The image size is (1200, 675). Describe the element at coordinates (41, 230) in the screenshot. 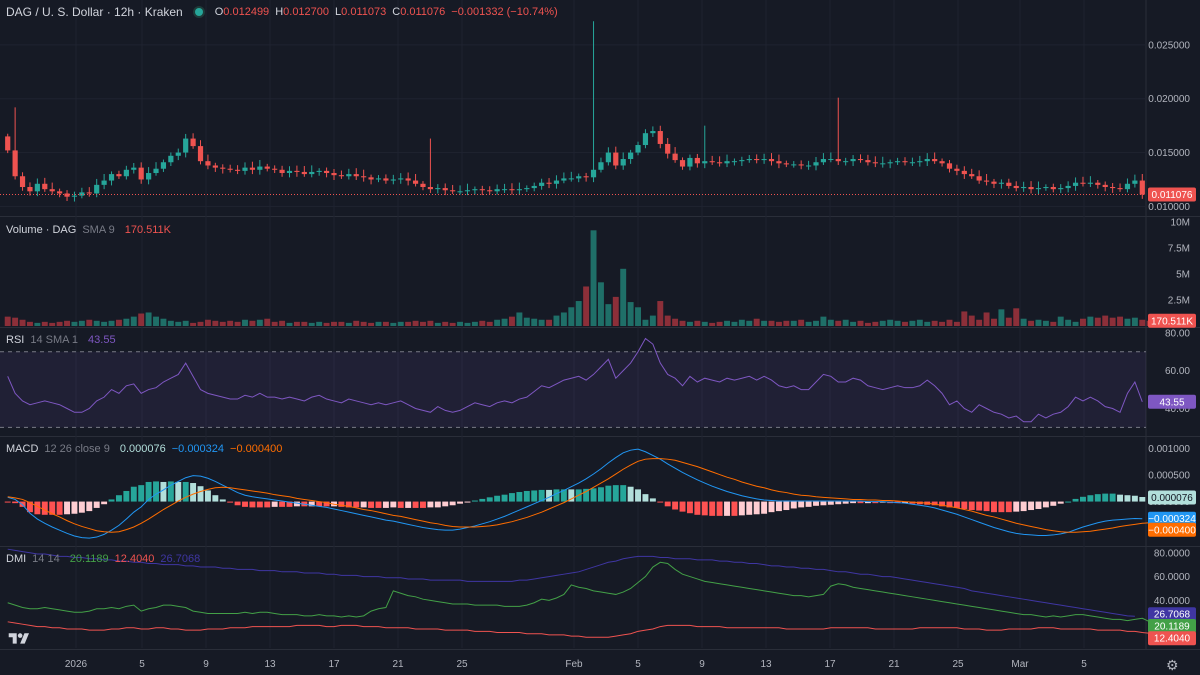

I see `volume-legend-title: Volume · DAG` at that location.